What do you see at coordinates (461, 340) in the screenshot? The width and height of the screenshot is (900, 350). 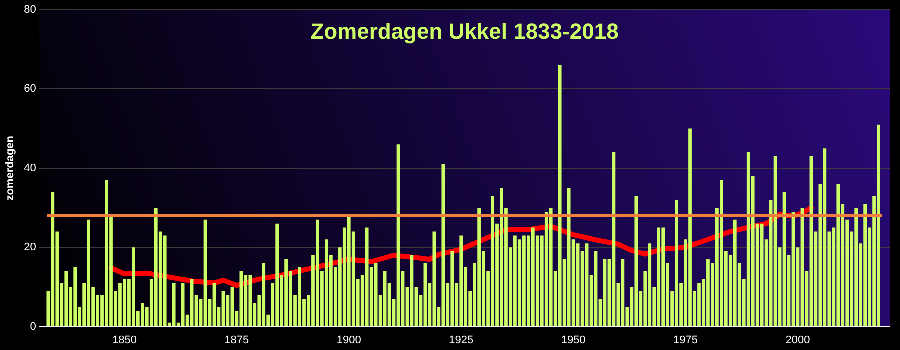 I see `x-tick-label: 1925` at bounding box center [461, 340].